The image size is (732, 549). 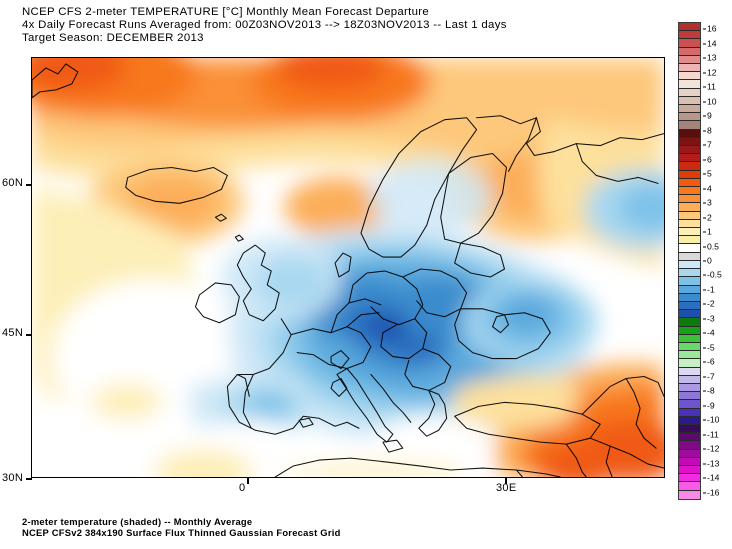 I want to click on colorbar-label: 2, so click(x=709, y=217).